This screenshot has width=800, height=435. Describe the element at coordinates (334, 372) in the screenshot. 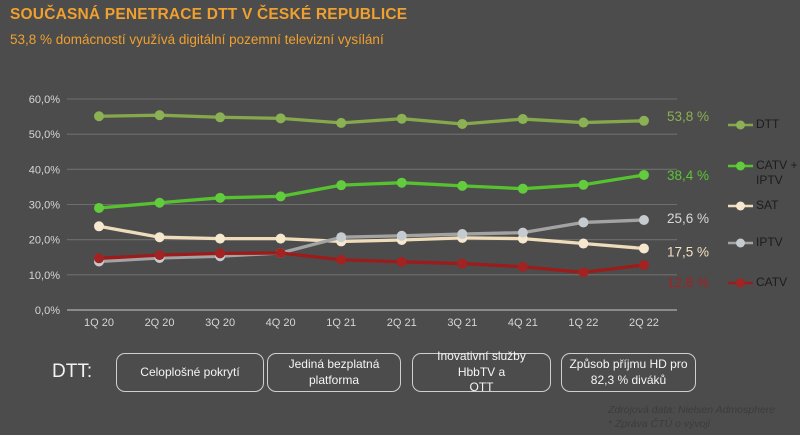

I see `info-box: Jediná bezplatná platforma` at that location.